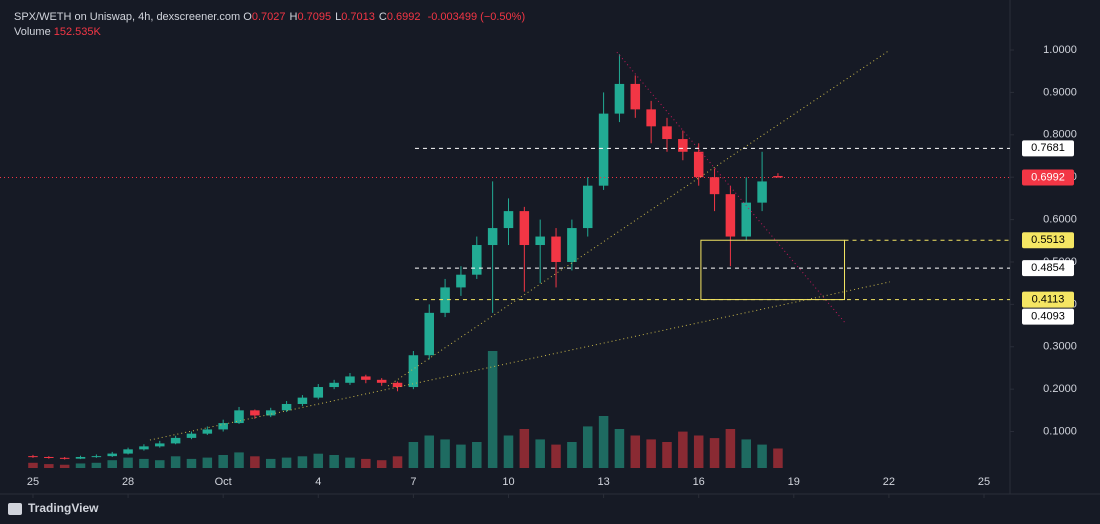 Image resolution: width=1100 pixels, height=524 pixels. What do you see at coordinates (476, 17) in the screenshot?
I see `change: -0.003499 (−0.50%)` at bounding box center [476, 17].